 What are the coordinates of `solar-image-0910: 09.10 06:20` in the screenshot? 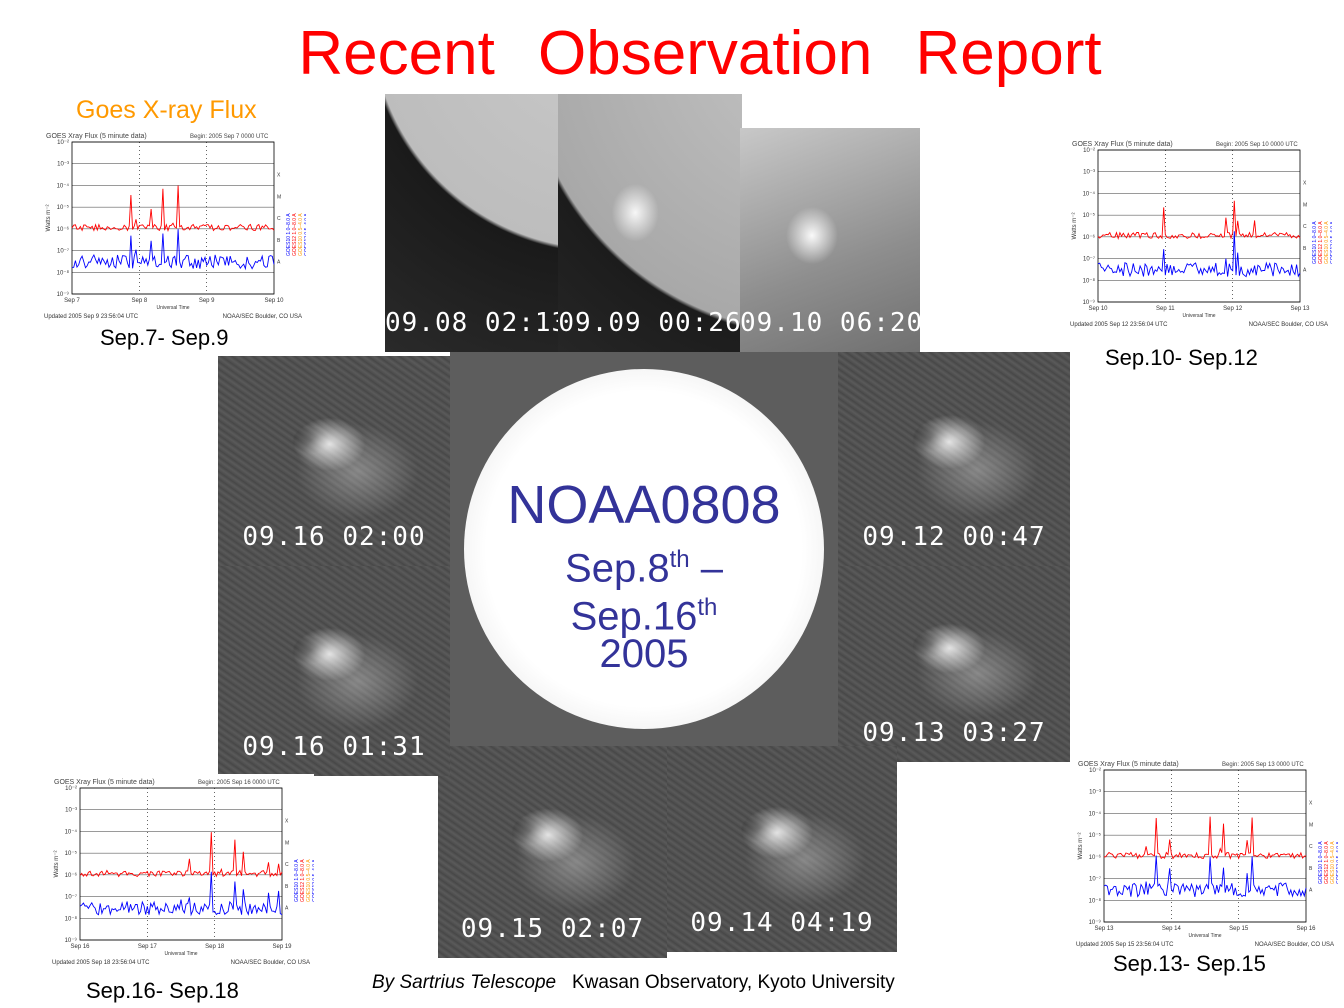 It's located at (830, 240).